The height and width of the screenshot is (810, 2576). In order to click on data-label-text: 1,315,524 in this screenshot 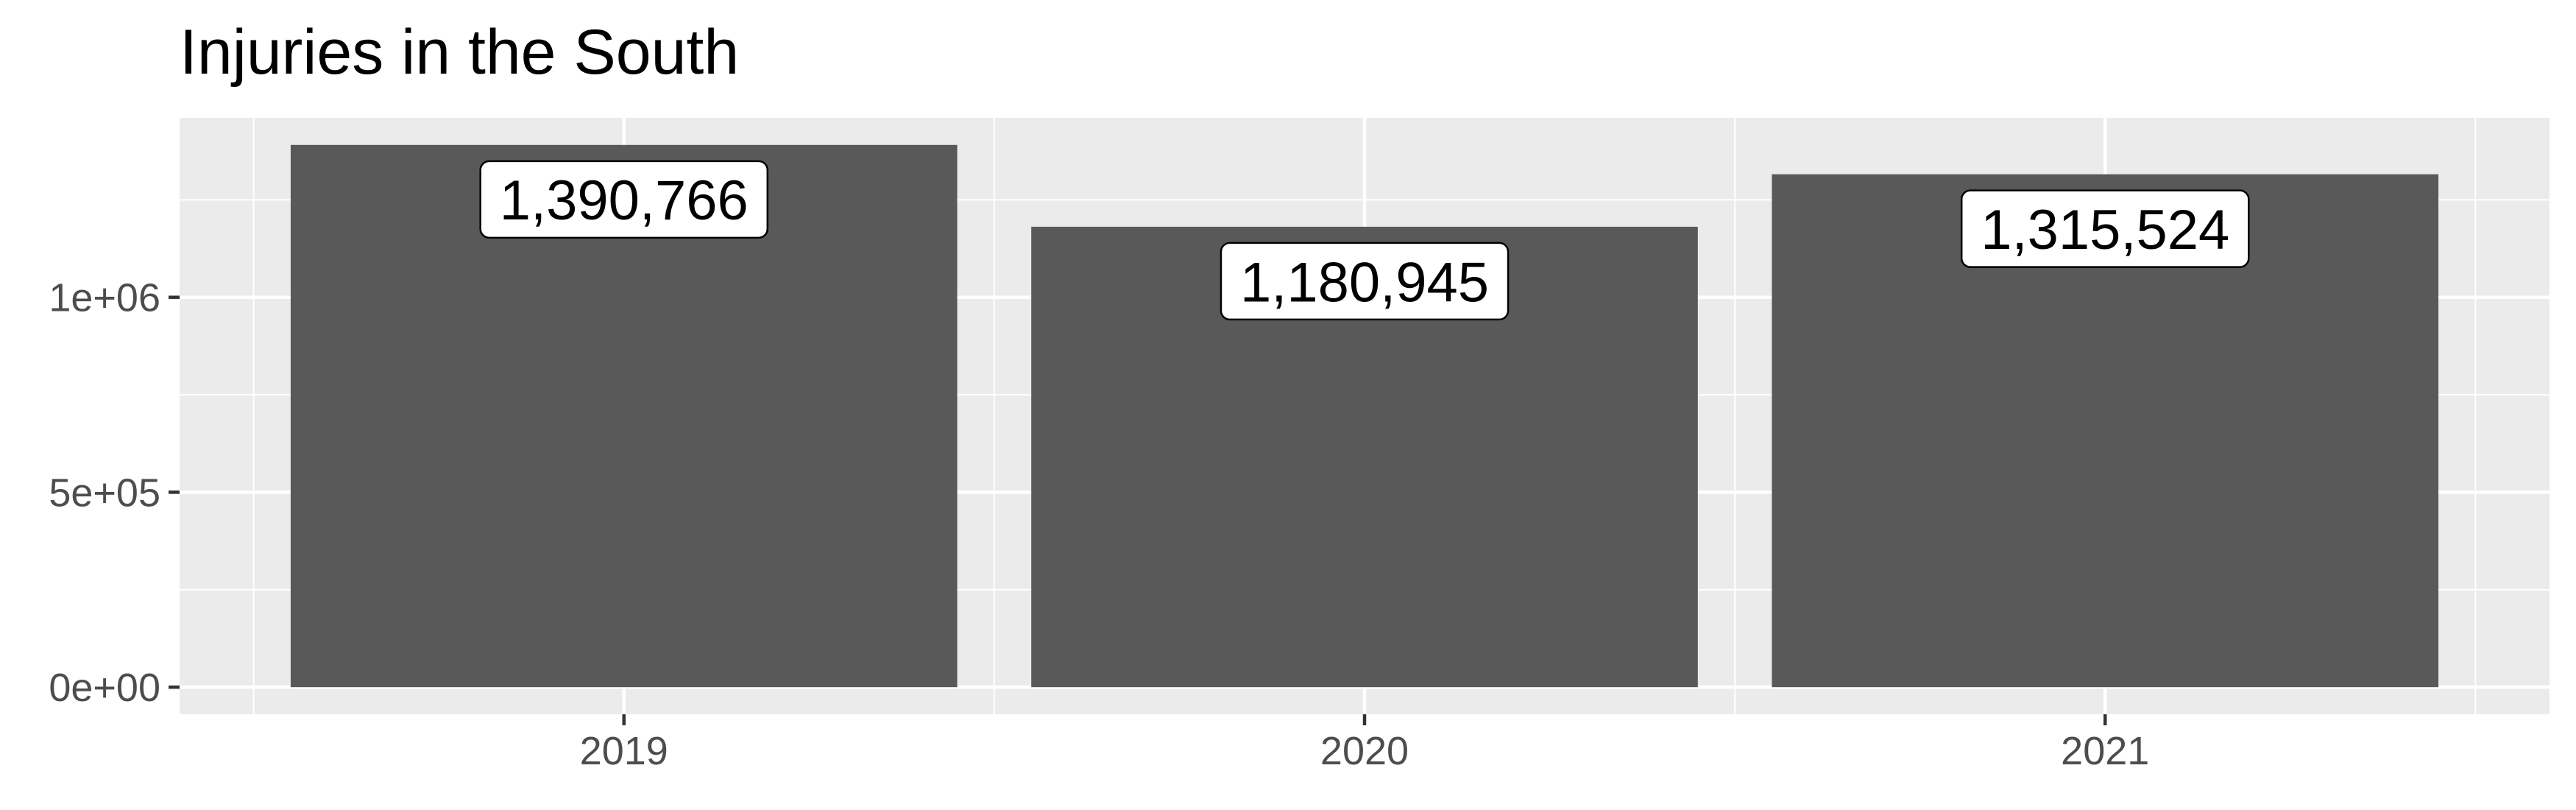, I will do `click(2105, 230)`.